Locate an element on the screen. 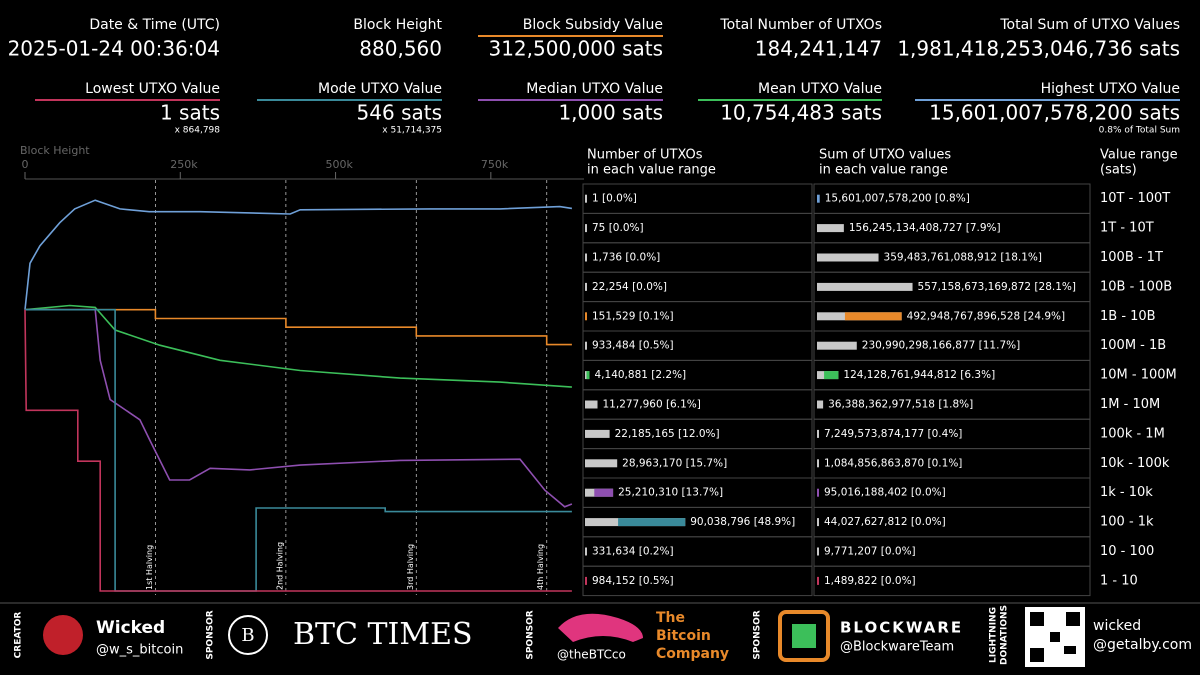 This screenshot has height=675, width=1200. halving-label: 3rd Halving is located at coordinates (410, 567).